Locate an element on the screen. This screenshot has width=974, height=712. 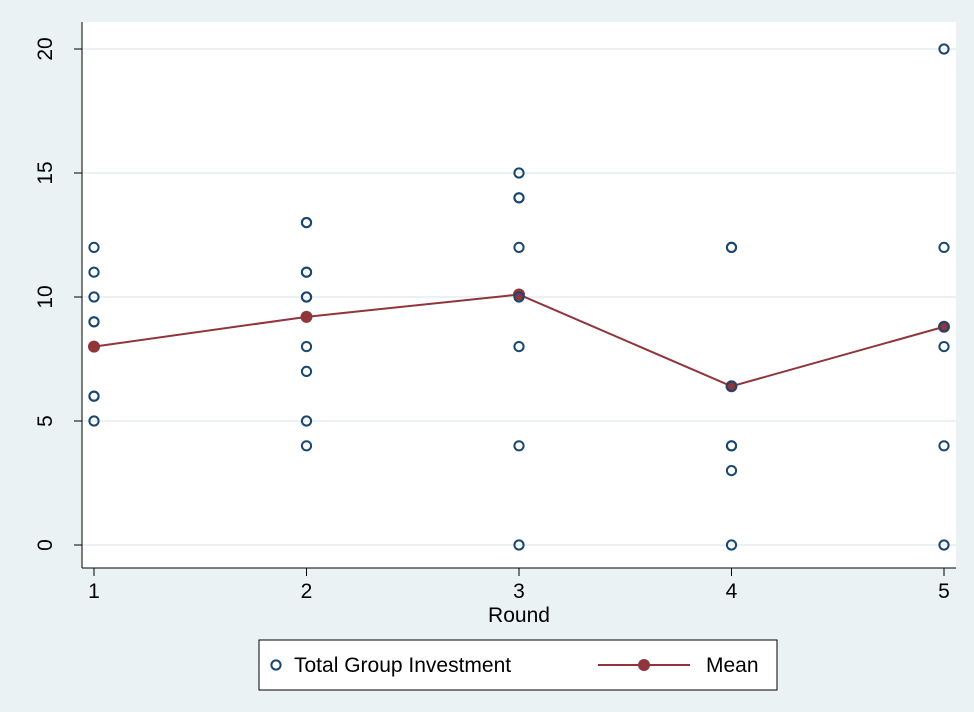
x-tick-label: 5 is located at coordinates (944, 591).